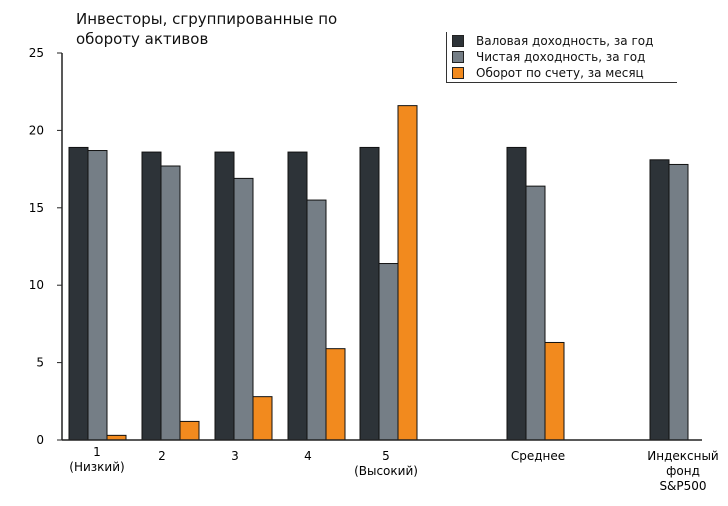 The width and height of the screenshot is (728, 506). Describe the element at coordinates (40, 440) in the screenshot. I see `y-tick-label: 0` at that location.